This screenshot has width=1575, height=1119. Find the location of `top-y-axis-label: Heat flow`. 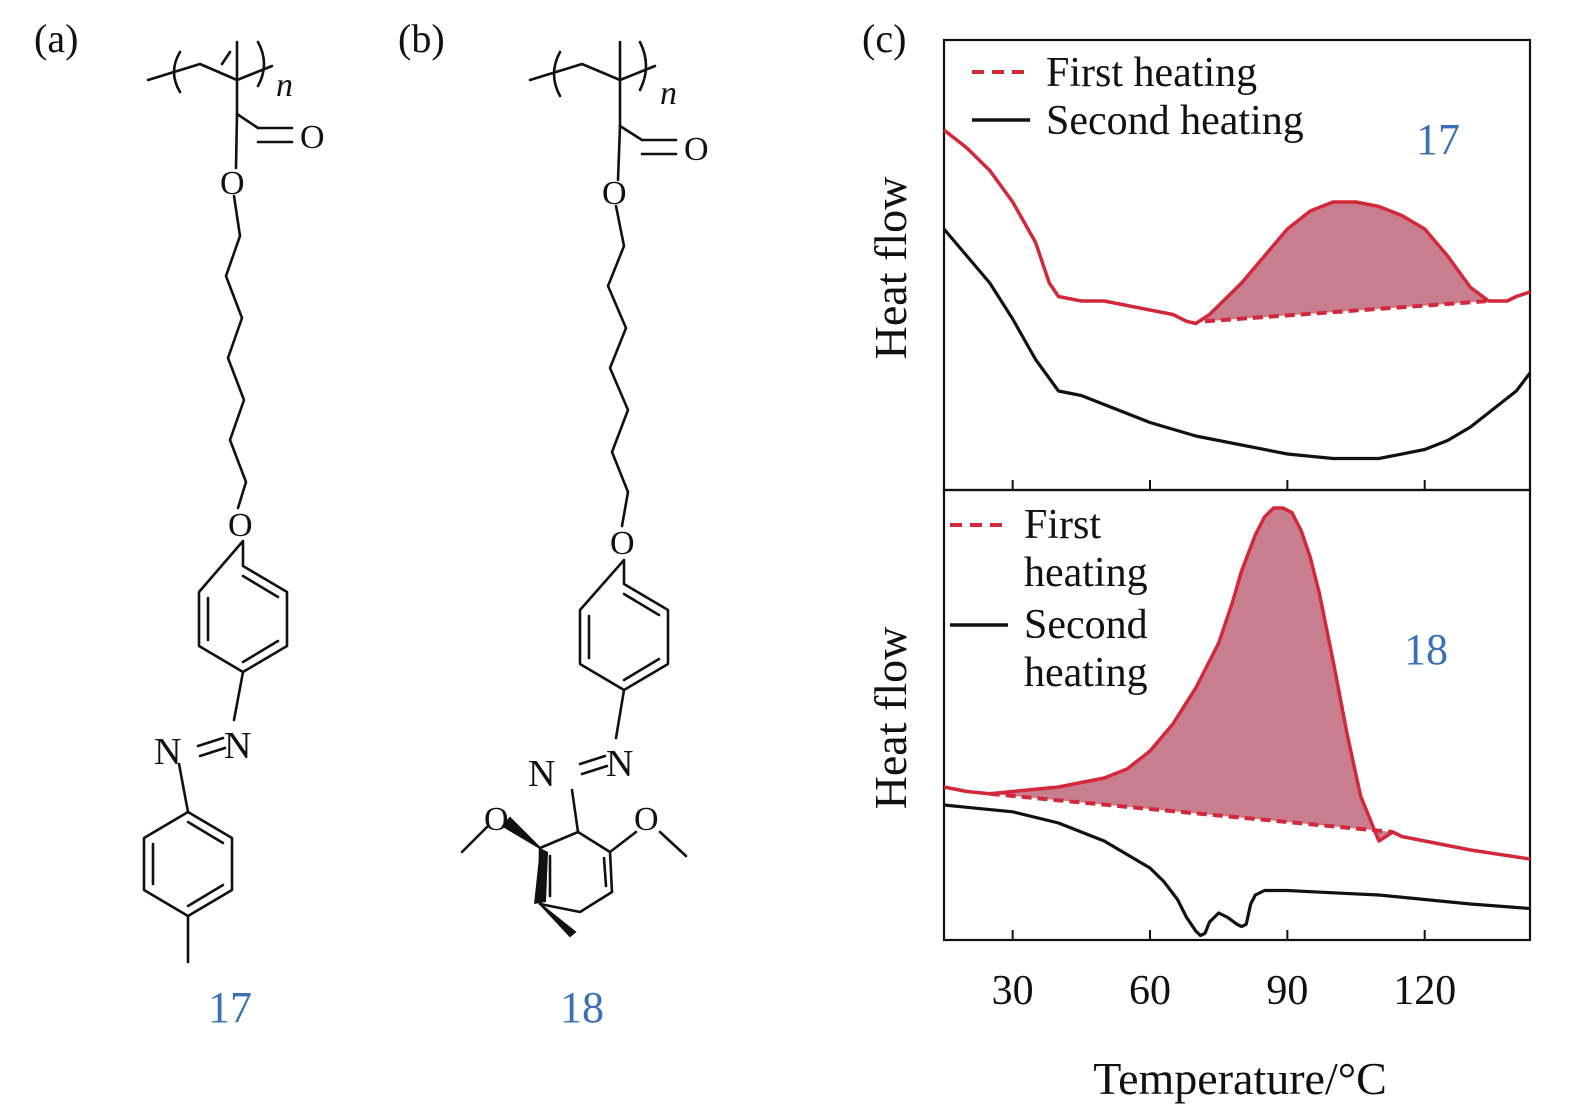

top-y-axis-label: Heat flow is located at coordinates (890, 267).